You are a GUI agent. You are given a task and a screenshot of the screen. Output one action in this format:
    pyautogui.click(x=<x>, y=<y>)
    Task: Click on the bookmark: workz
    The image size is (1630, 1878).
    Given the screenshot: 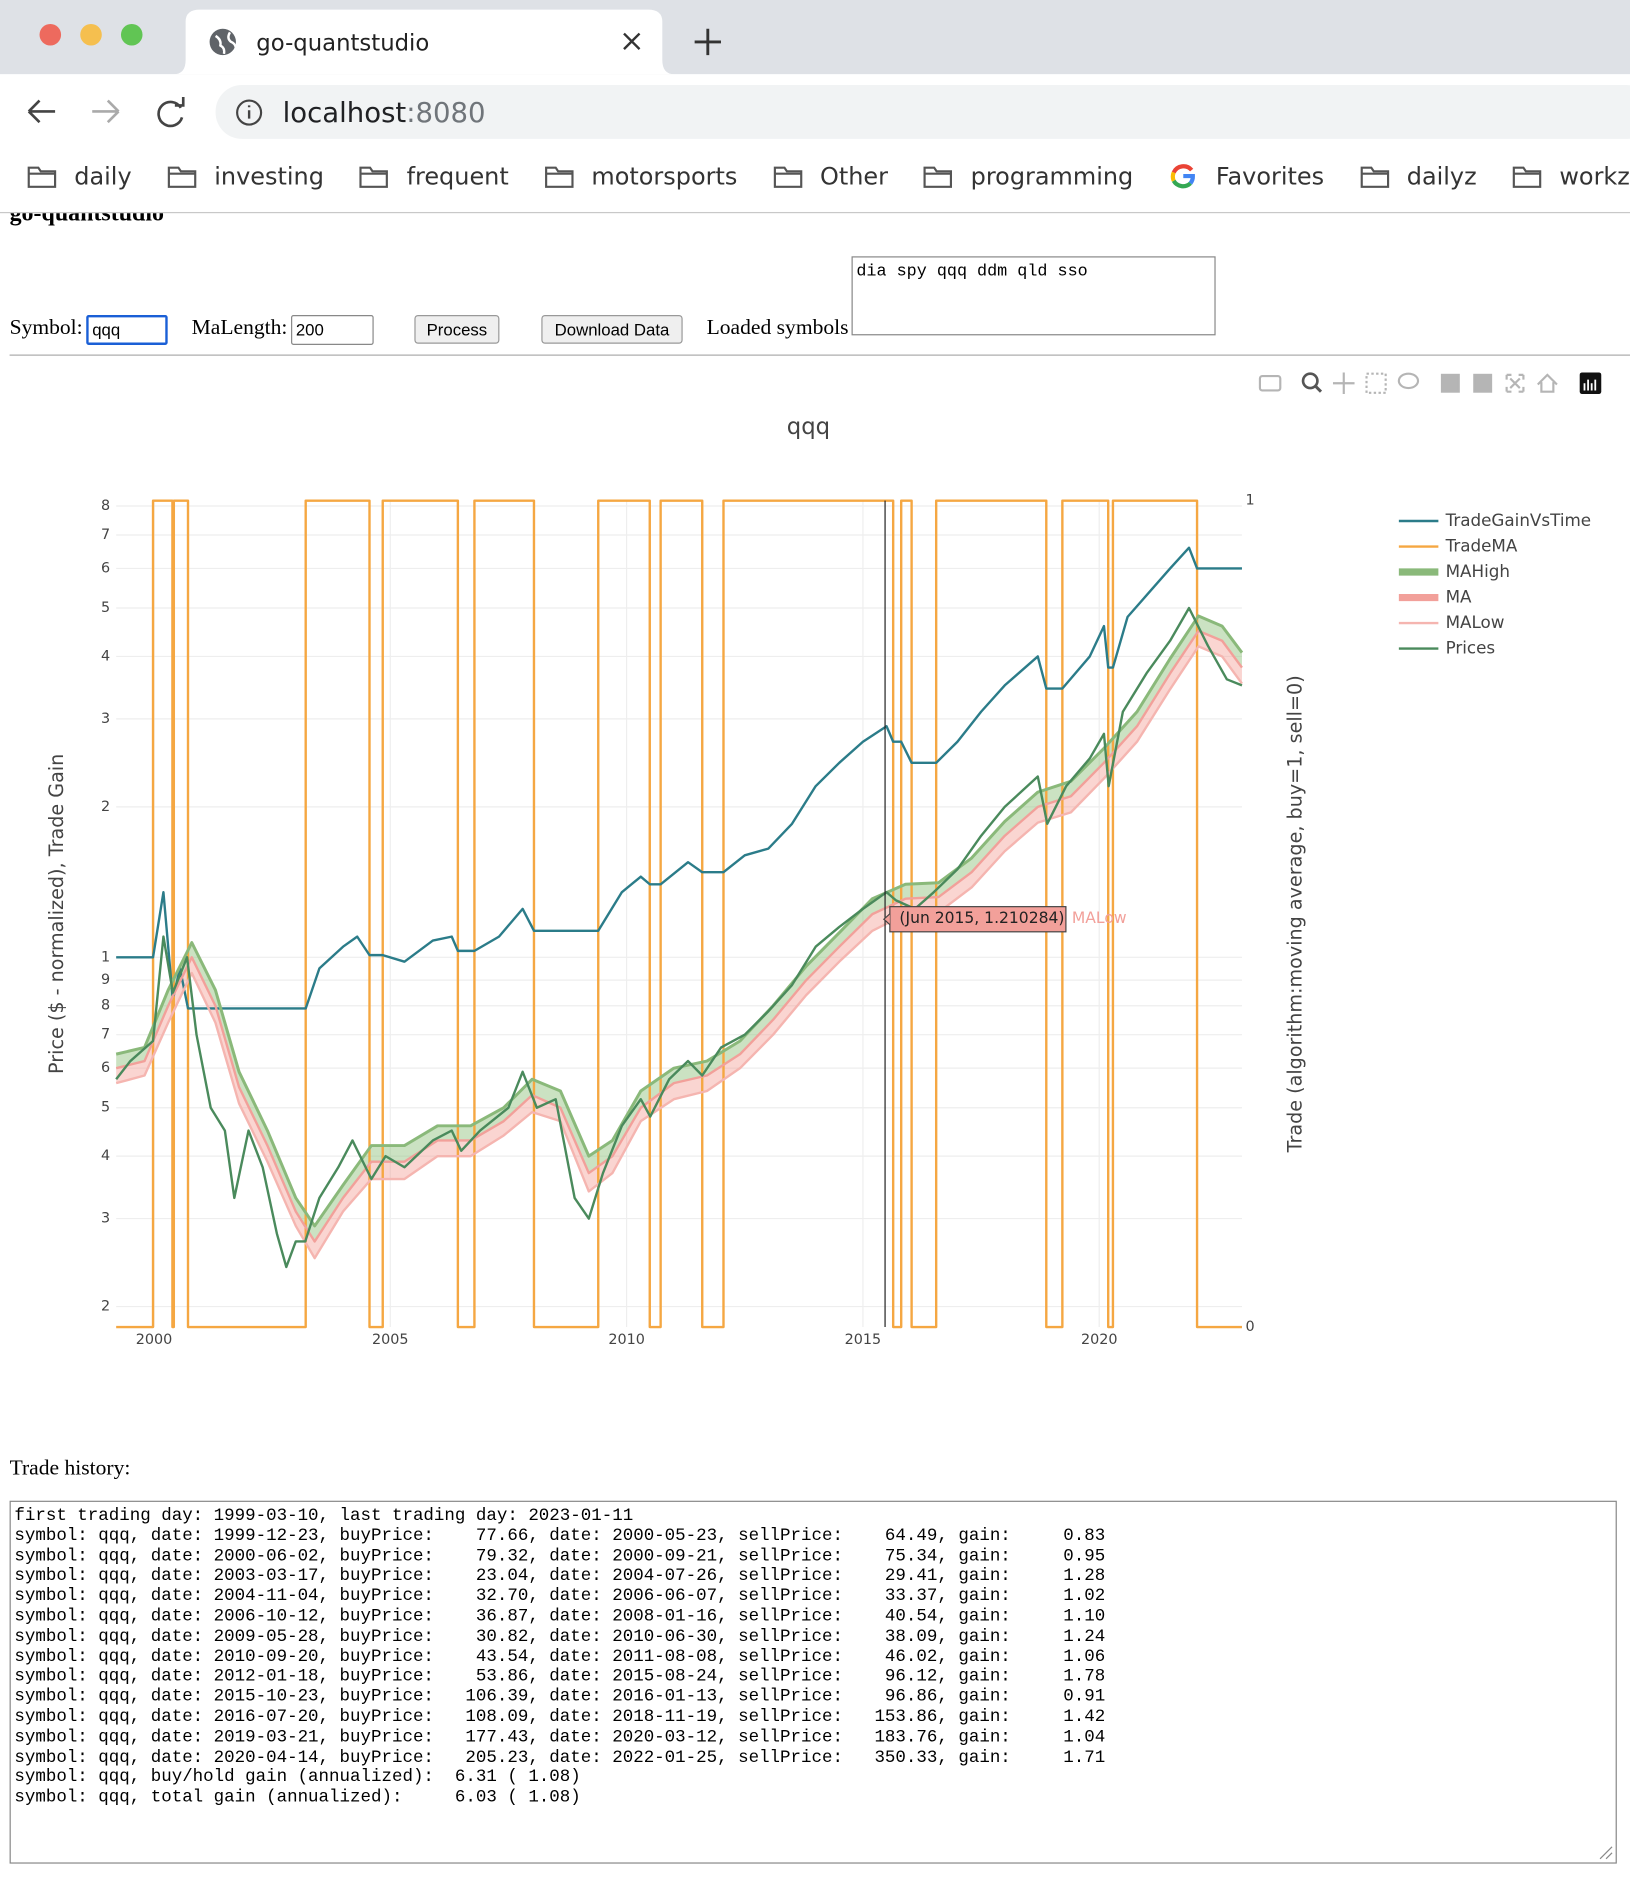 What is the action you would take?
    pyautogui.click(x=1570, y=176)
    